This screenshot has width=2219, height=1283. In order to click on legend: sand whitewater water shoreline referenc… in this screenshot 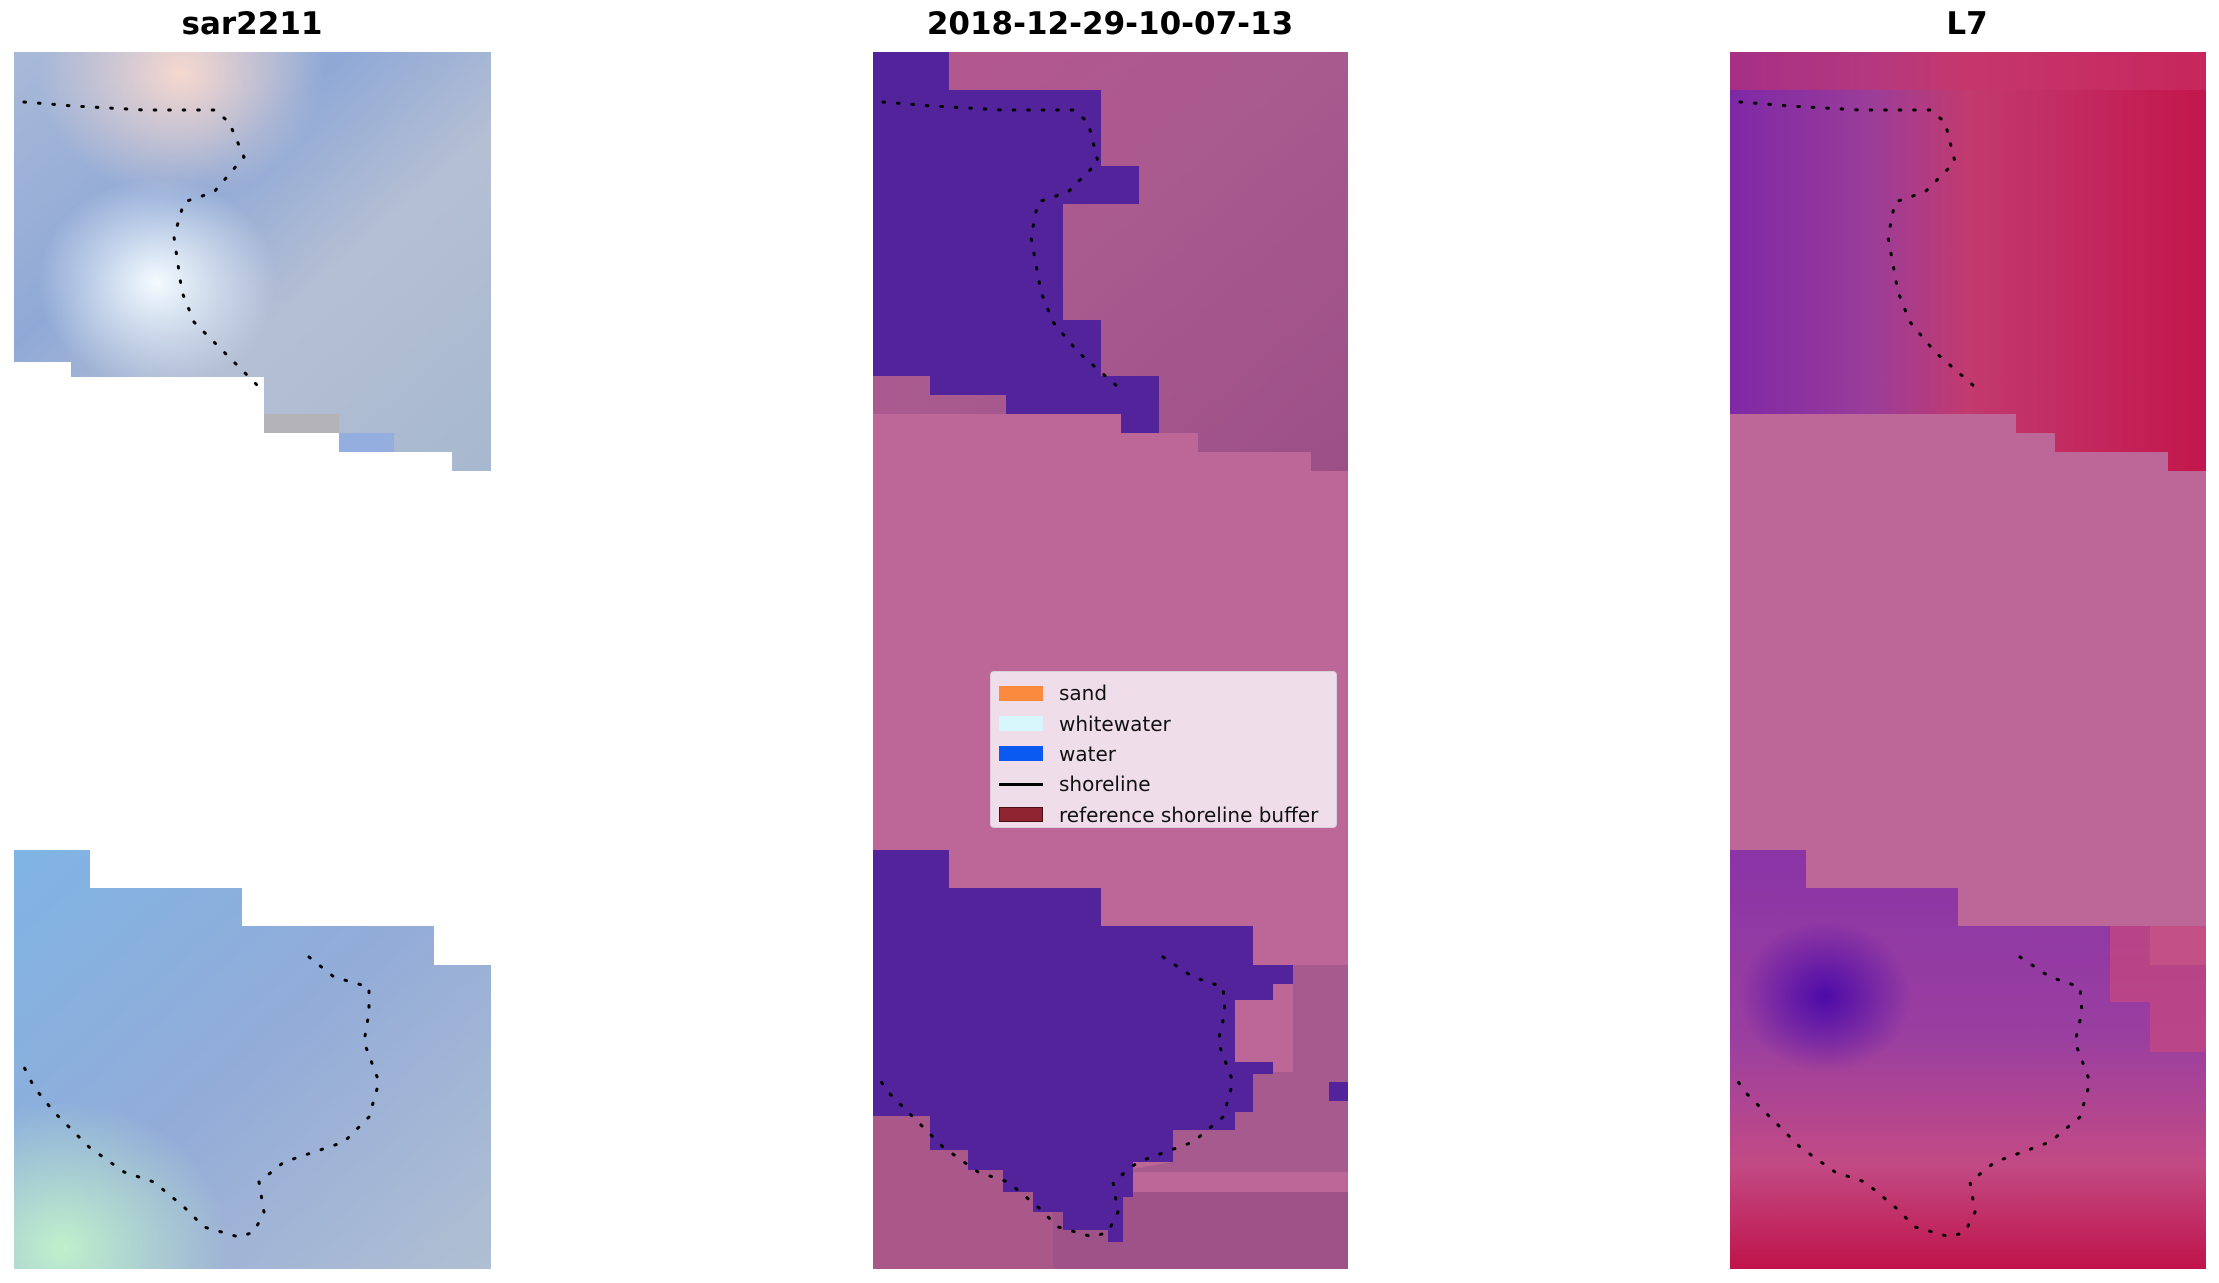, I will do `click(1163, 749)`.